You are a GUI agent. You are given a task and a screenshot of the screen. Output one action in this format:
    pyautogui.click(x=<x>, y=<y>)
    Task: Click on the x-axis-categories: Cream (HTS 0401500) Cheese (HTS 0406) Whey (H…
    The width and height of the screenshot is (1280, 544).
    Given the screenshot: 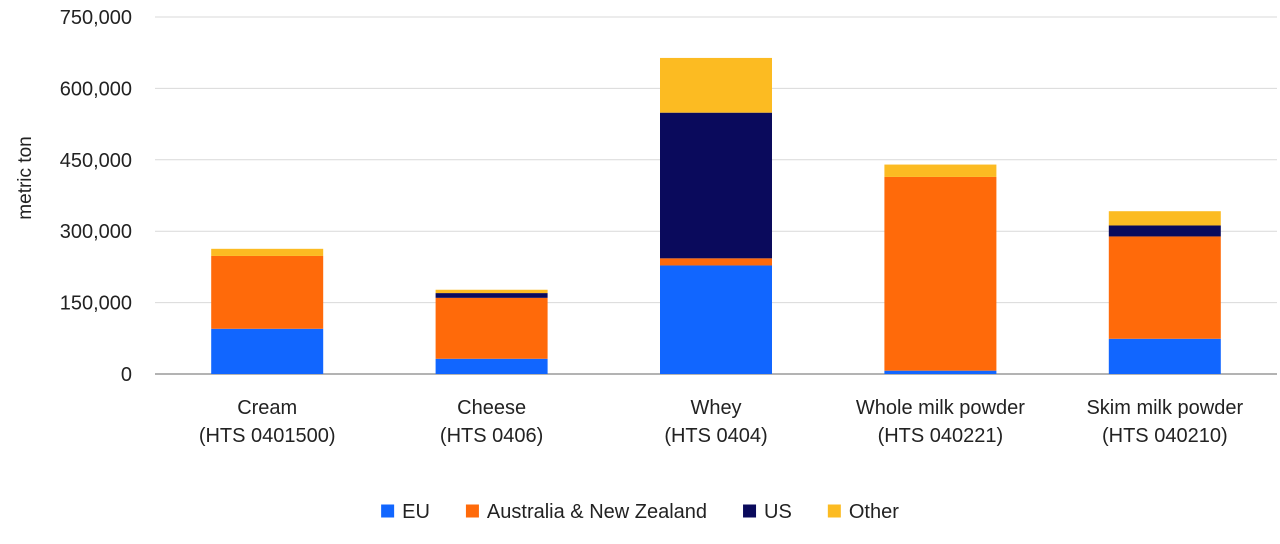 What is the action you would take?
    pyautogui.click(x=721, y=422)
    